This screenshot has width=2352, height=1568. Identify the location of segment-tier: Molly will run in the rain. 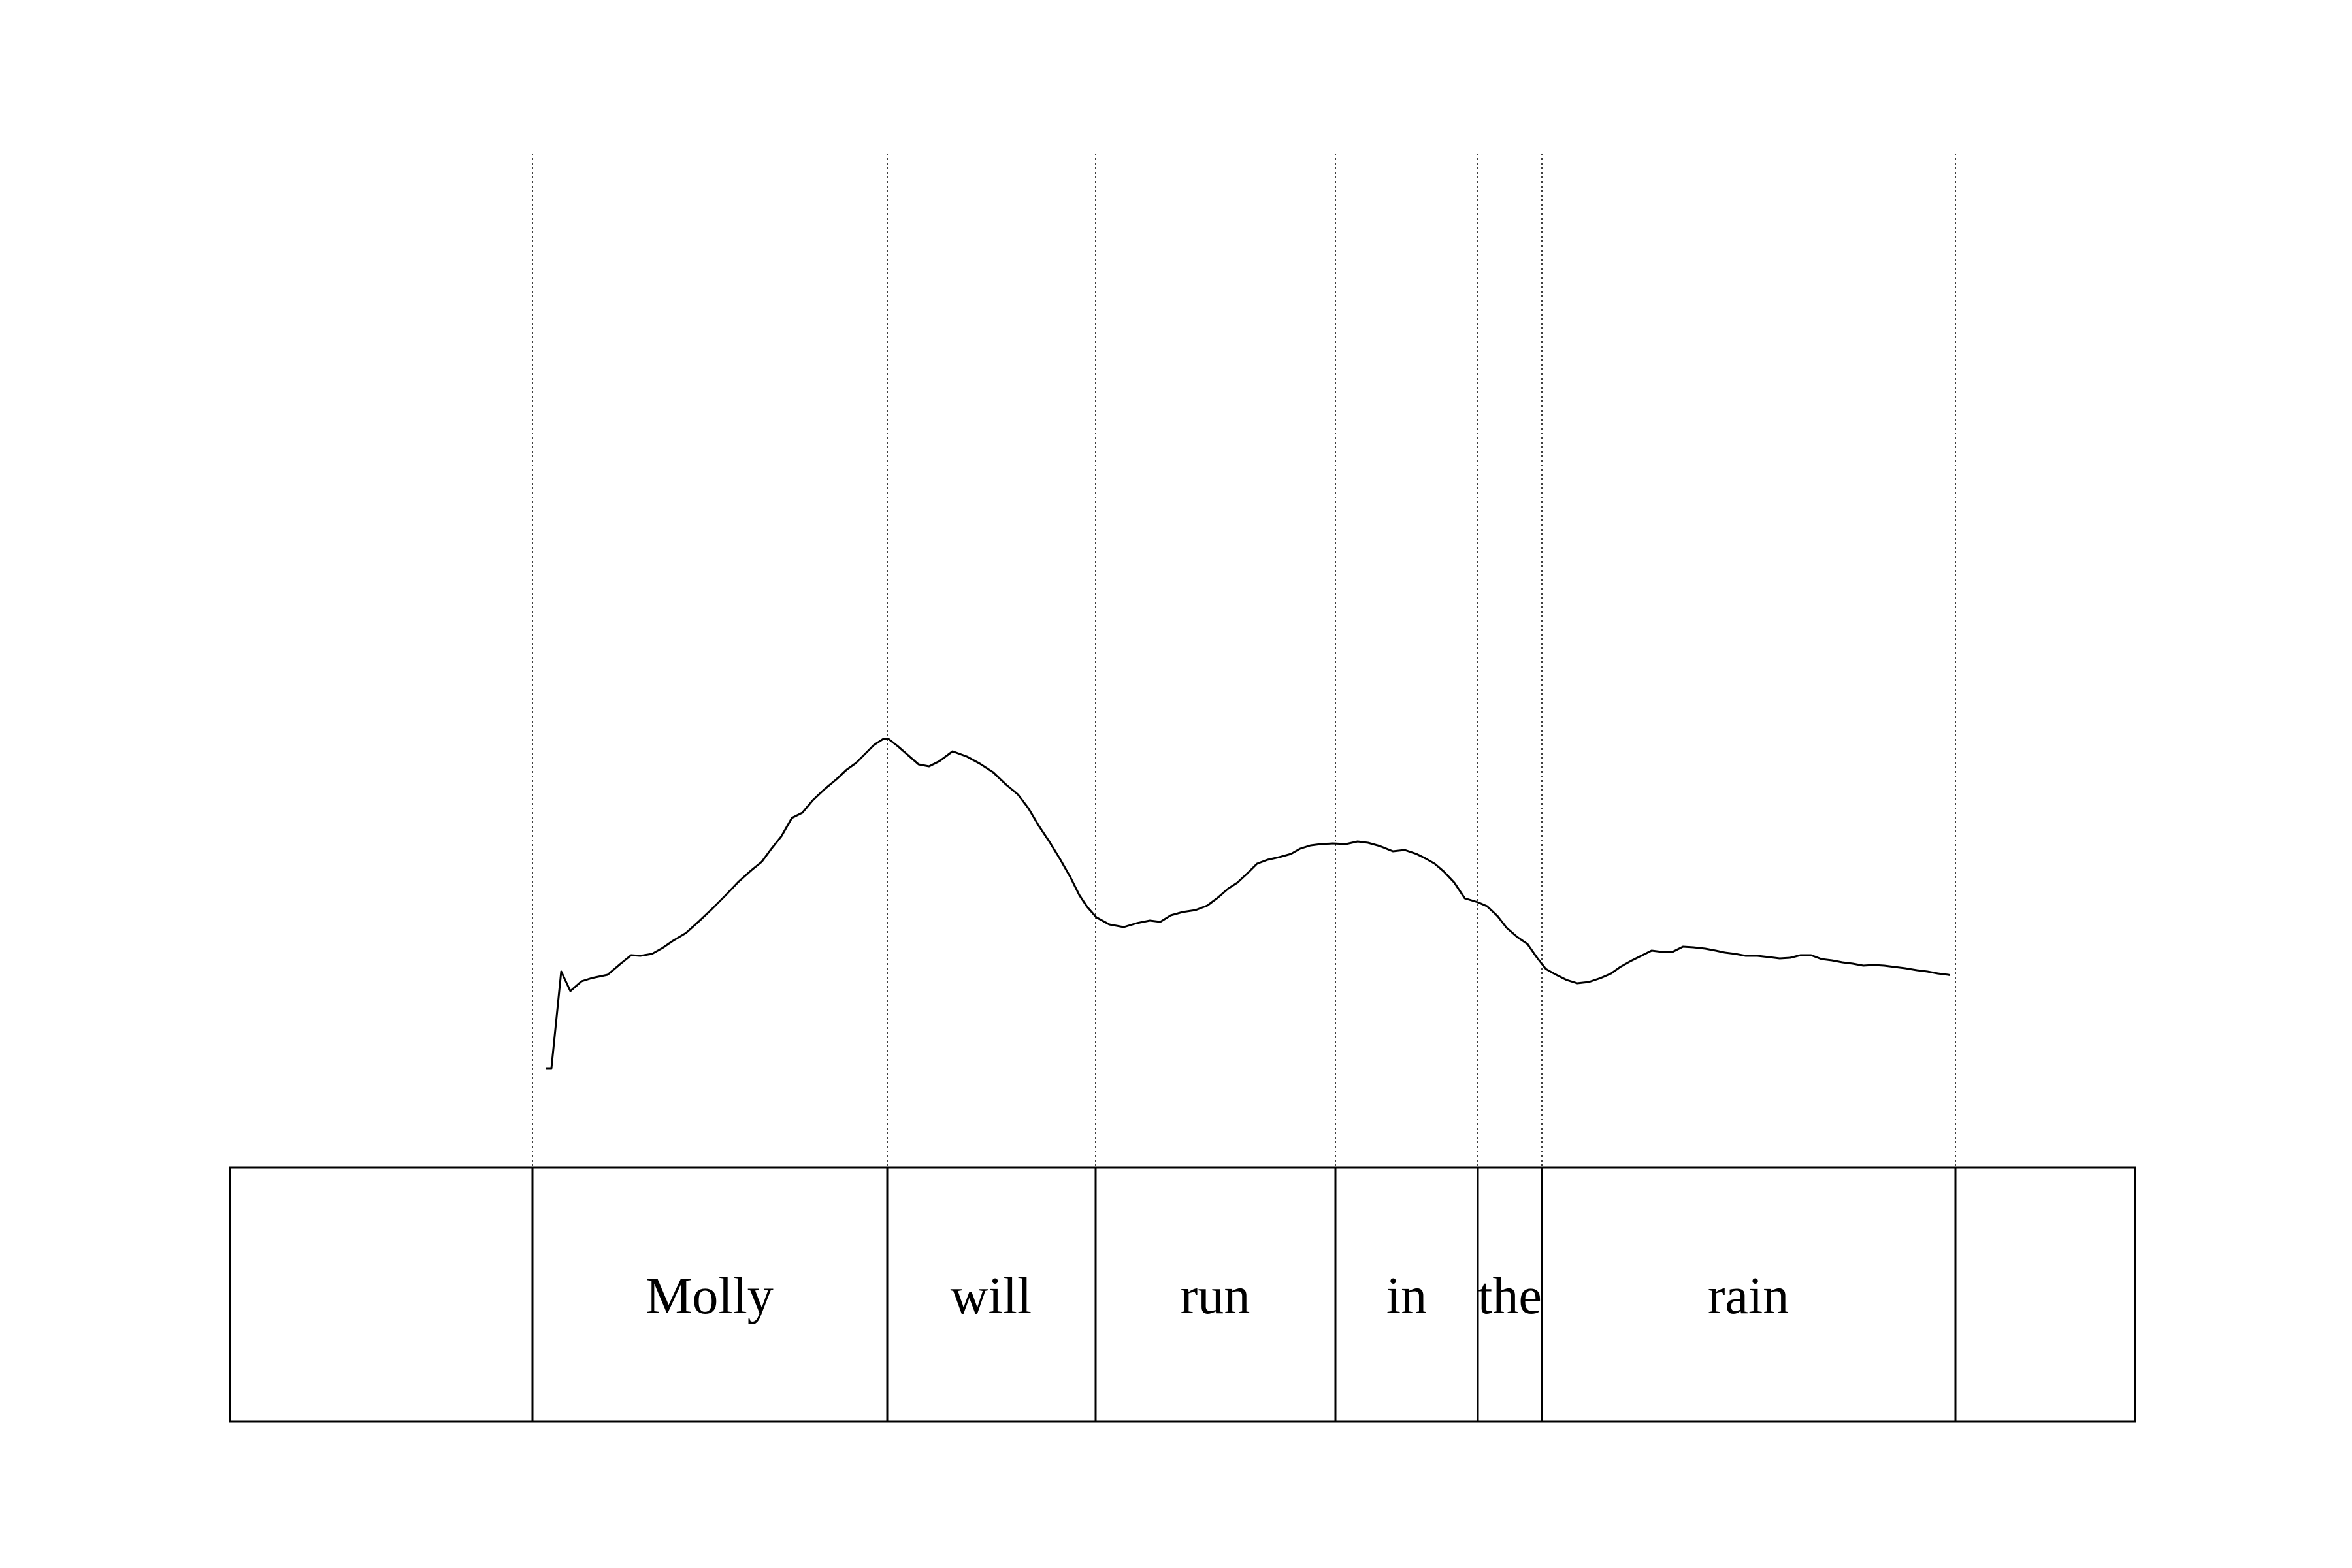
(1182, 1294).